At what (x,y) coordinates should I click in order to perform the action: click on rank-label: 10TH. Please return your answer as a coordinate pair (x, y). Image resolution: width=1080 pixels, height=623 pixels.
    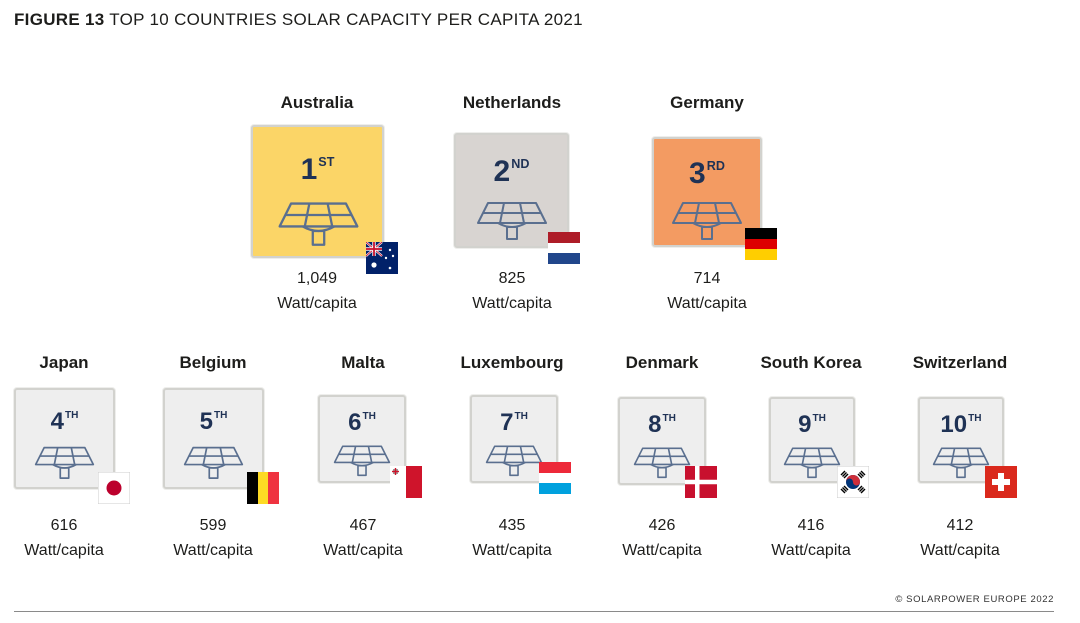
    Looking at the image, I should click on (961, 425).